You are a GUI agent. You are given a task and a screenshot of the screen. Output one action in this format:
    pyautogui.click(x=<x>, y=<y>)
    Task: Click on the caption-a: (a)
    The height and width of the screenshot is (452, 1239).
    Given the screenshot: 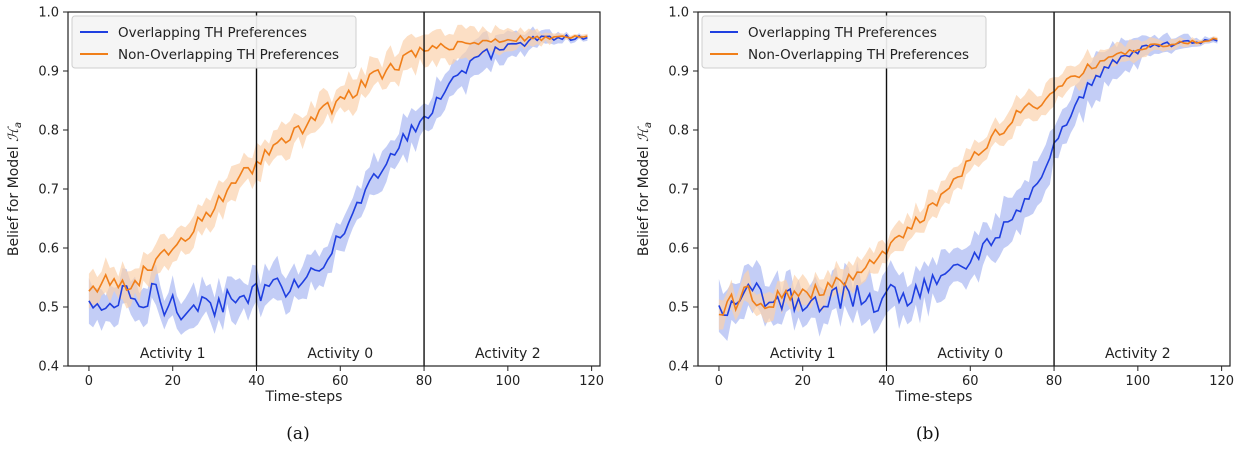 What is the action you would take?
    pyautogui.click(x=298, y=434)
    